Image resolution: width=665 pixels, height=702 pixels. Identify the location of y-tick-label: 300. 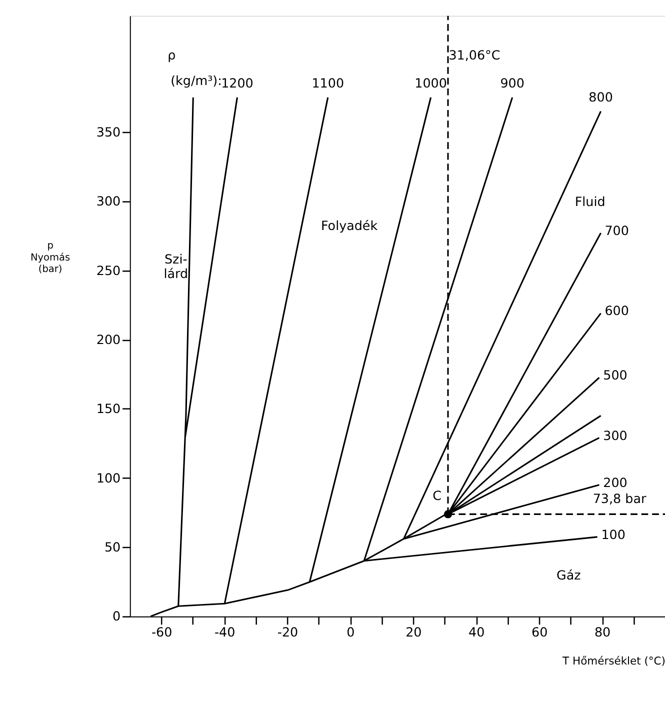
(108, 201).